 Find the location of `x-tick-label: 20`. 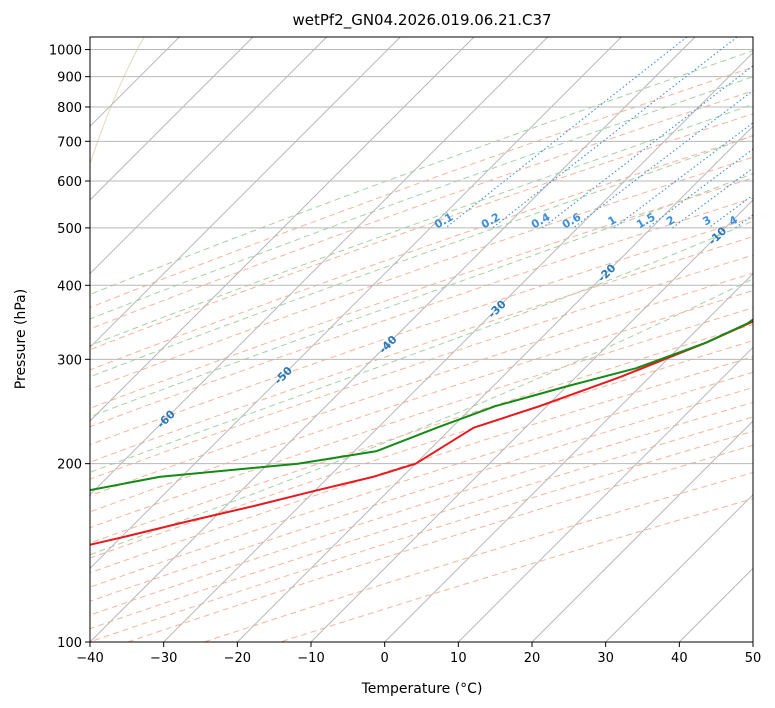

x-tick-label: 20 is located at coordinates (532, 658).